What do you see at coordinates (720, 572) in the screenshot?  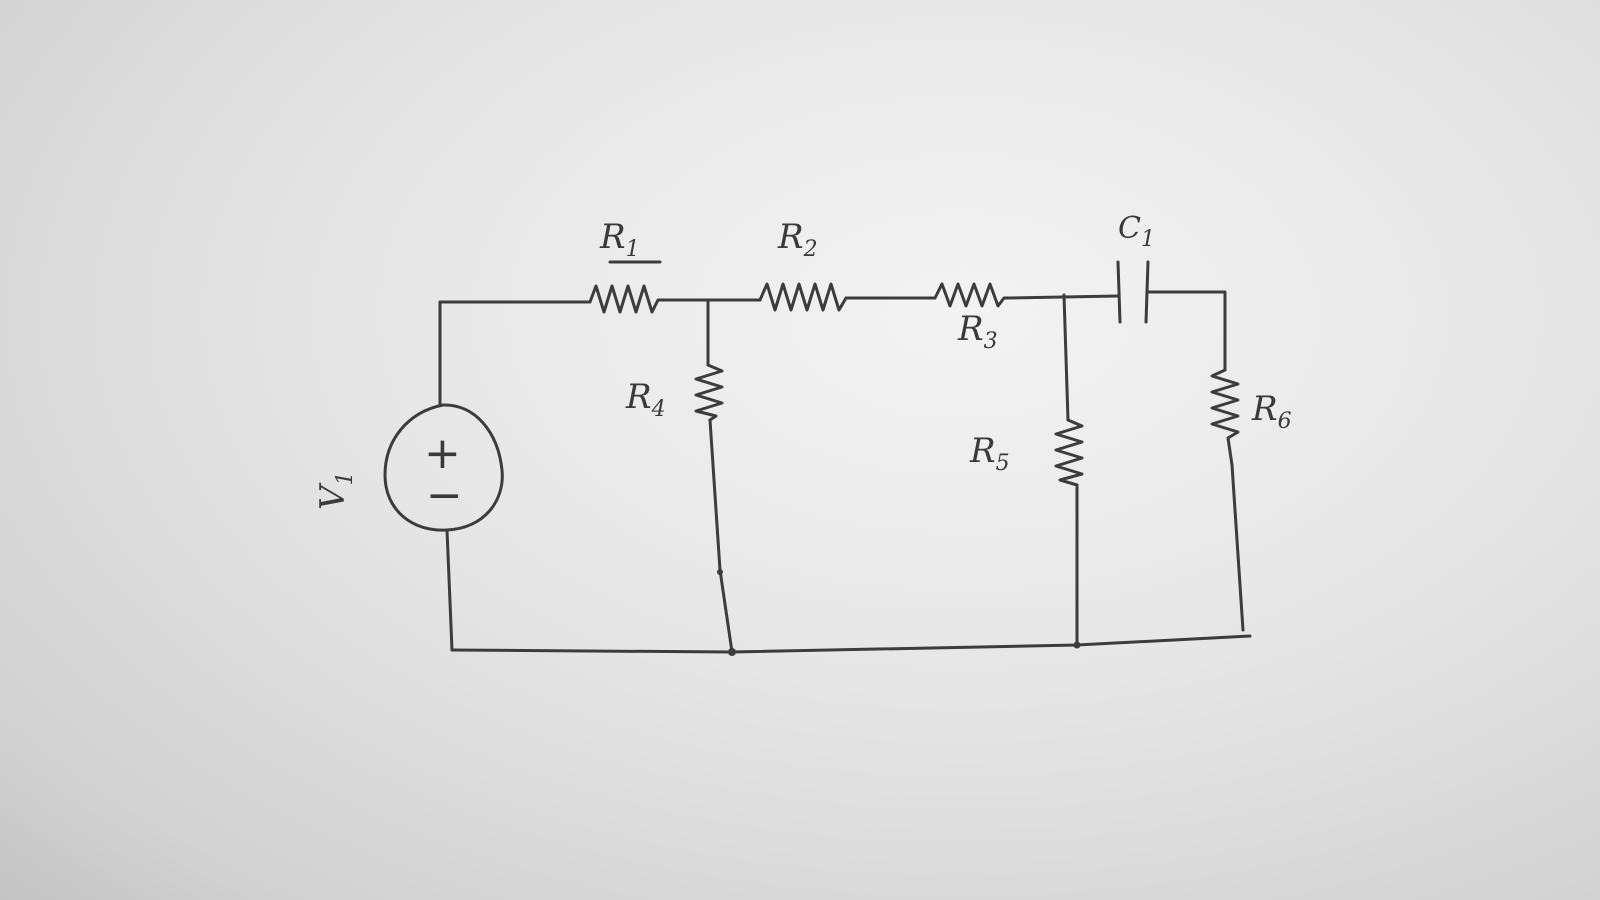 I see `junction-r4-mid` at bounding box center [720, 572].